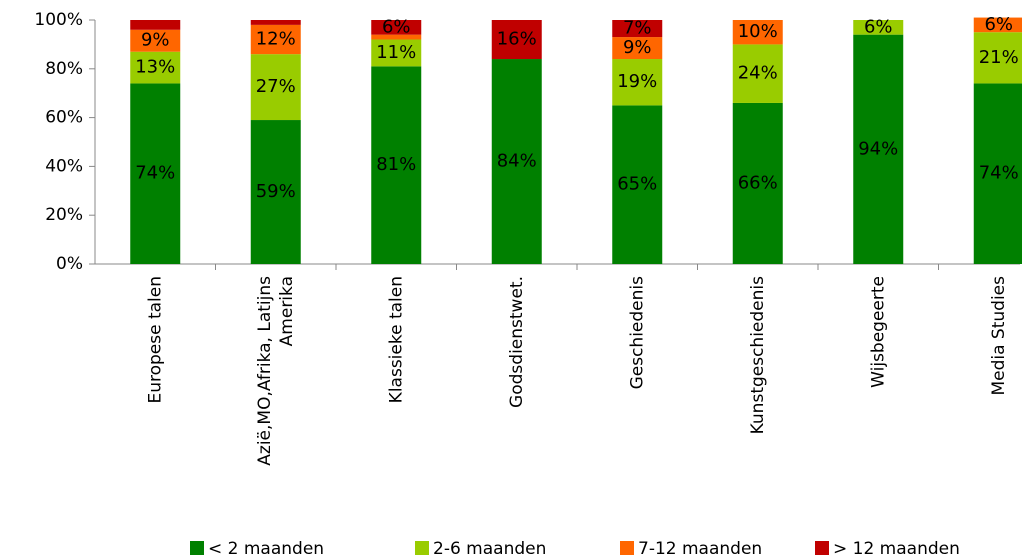 The image size is (1022, 560). I want to click on y-tick-label: 0%, so click(69, 264).